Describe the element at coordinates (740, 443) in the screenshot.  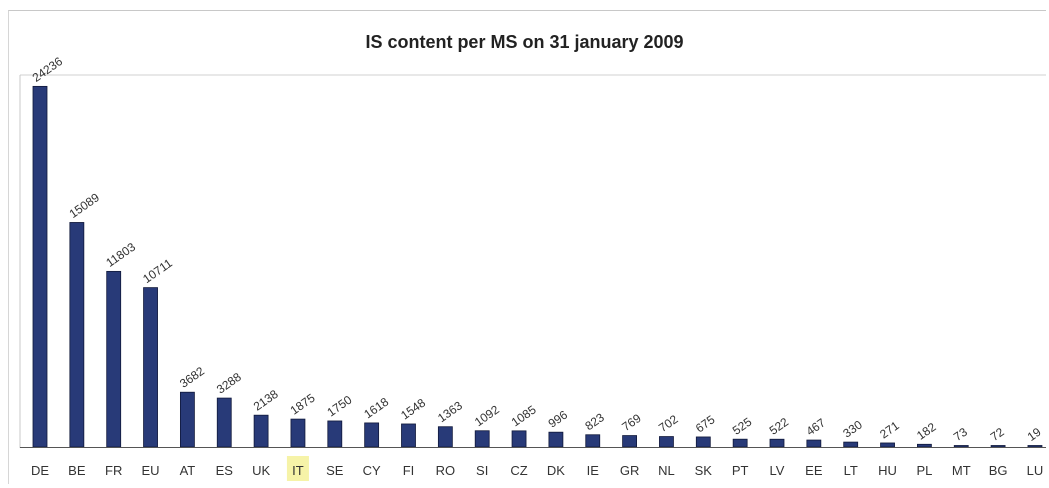
I see `bar-pt` at that location.